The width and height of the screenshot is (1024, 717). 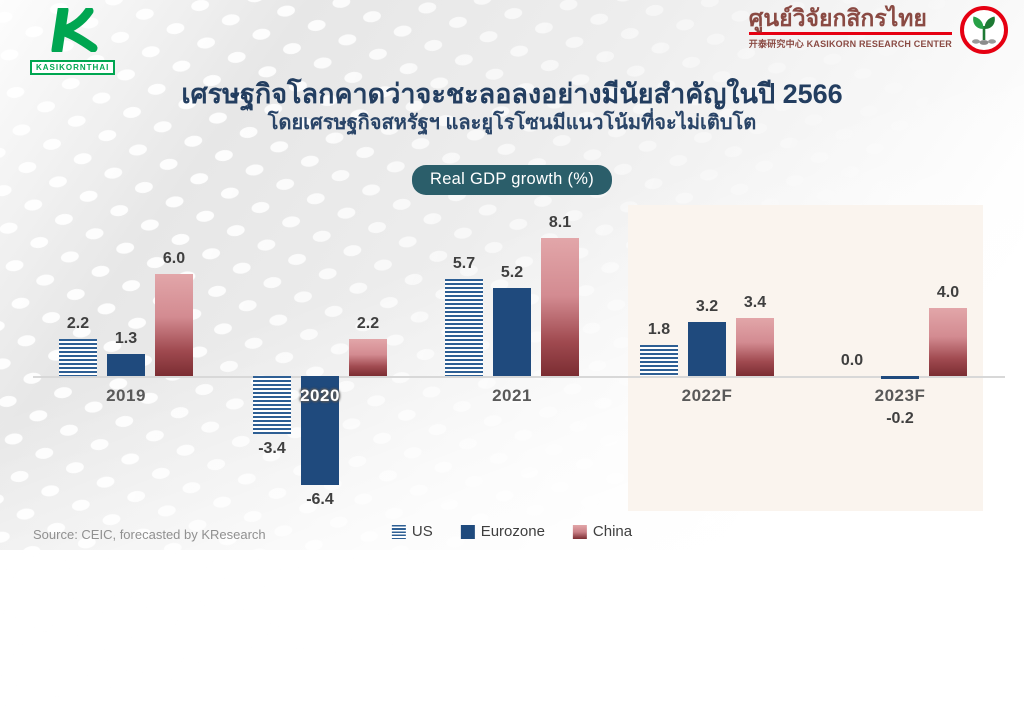 I want to click on krc-emblem-icon, so click(x=984, y=30).